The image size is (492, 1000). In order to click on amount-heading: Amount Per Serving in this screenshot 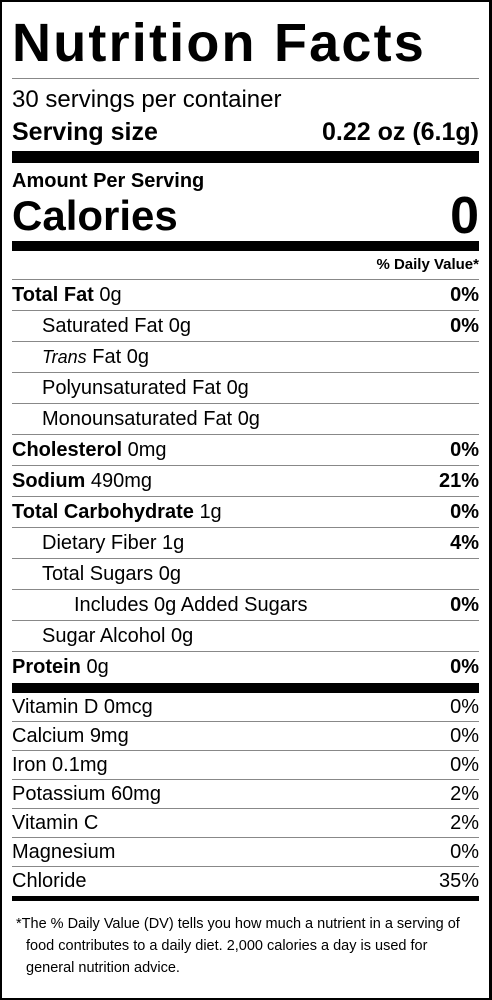, I will do `click(108, 181)`.